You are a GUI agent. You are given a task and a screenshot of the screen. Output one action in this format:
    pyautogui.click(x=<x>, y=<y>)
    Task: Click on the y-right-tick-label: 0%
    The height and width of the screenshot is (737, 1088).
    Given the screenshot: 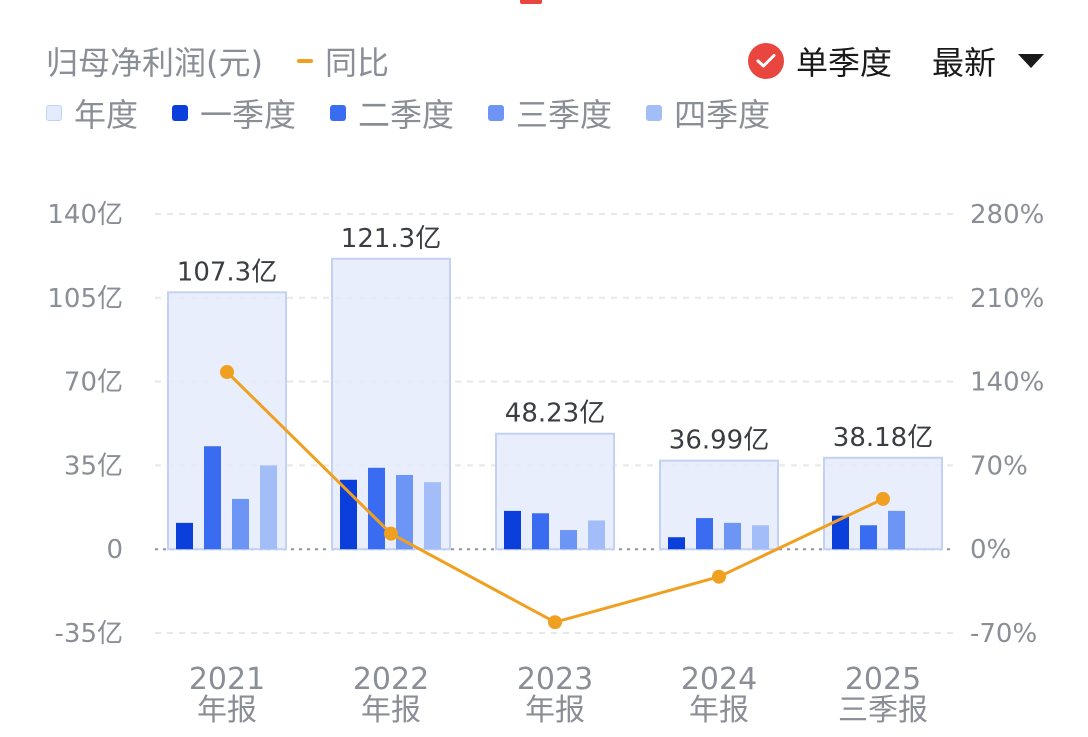 What is the action you would take?
    pyautogui.click(x=990, y=550)
    